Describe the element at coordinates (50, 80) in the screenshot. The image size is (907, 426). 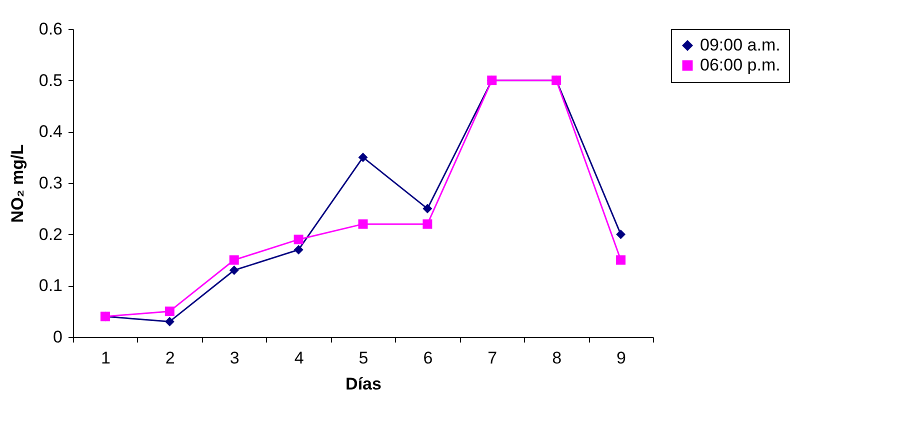
I see `y-tick-label: 0.5` at that location.